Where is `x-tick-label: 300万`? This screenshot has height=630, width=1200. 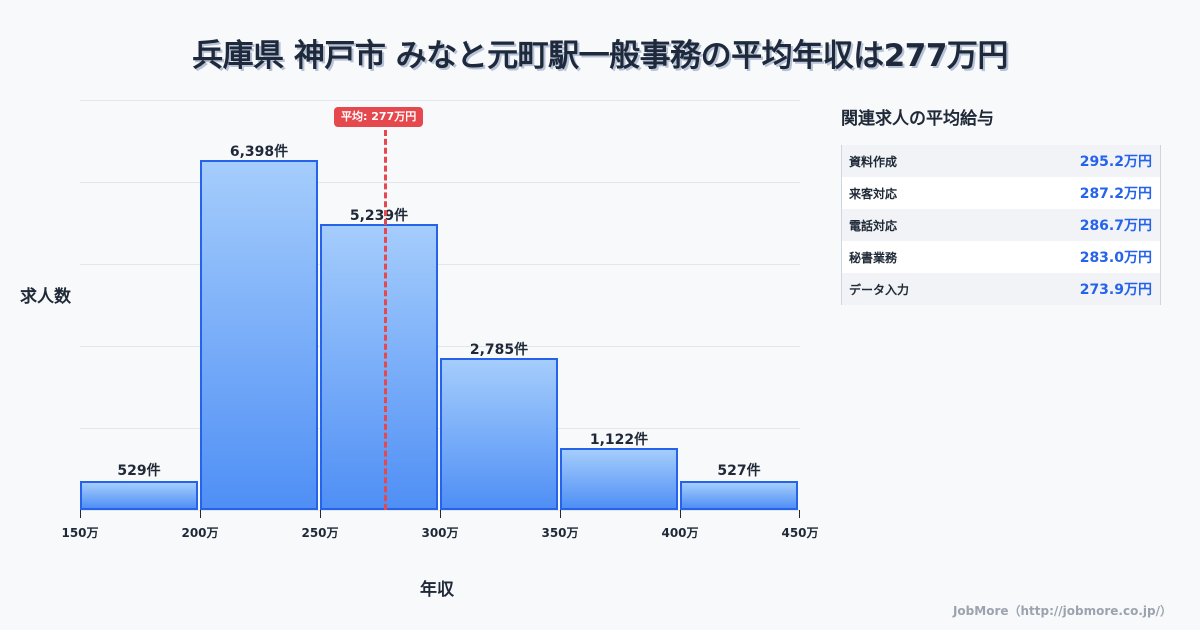 x-tick-label: 300万 is located at coordinates (440, 533).